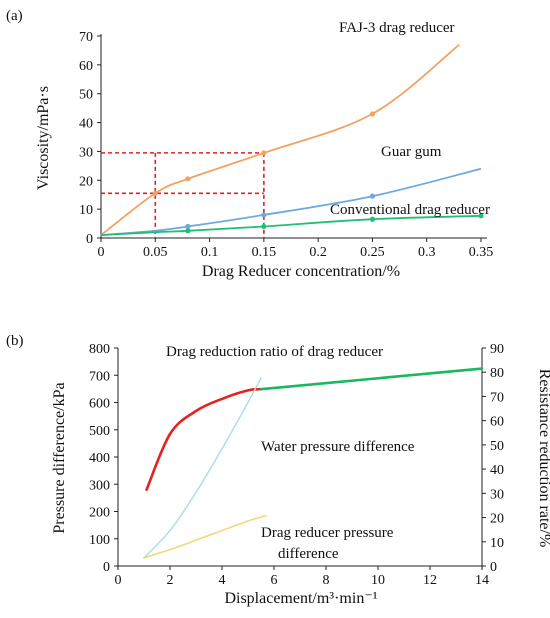 This screenshot has width=550, height=618. Describe the element at coordinates (326, 580) in the screenshot. I see `panel-b-x-tick-label: 8` at that location.